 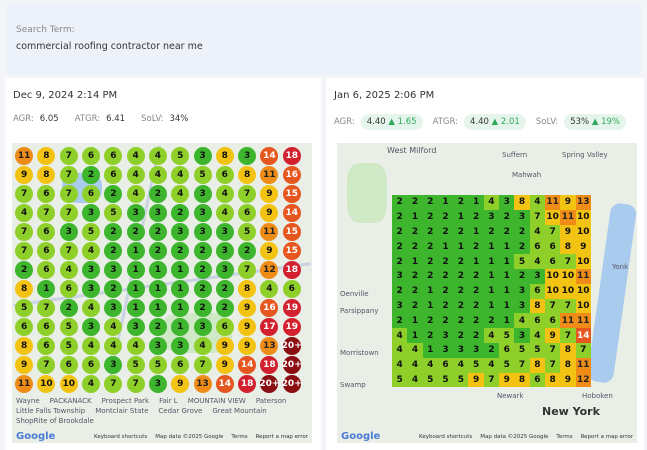 What do you see at coordinates (583, 380) in the screenshot?
I see `rank-cell: 12` at bounding box center [583, 380].